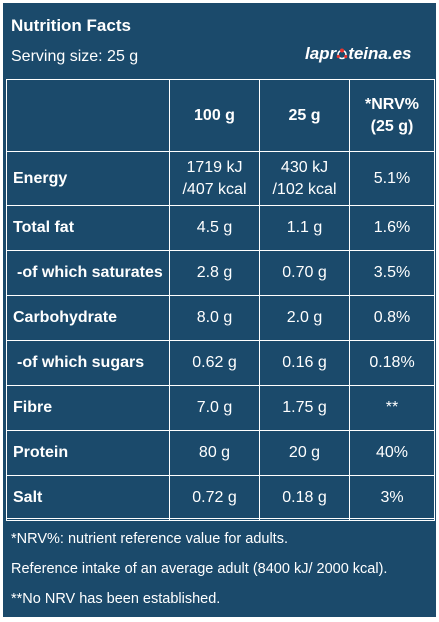  What do you see at coordinates (116, 599) in the screenshot?
I see `footnote-no-nrv: **No NRV has been established.` at bounding box center [116, 599].